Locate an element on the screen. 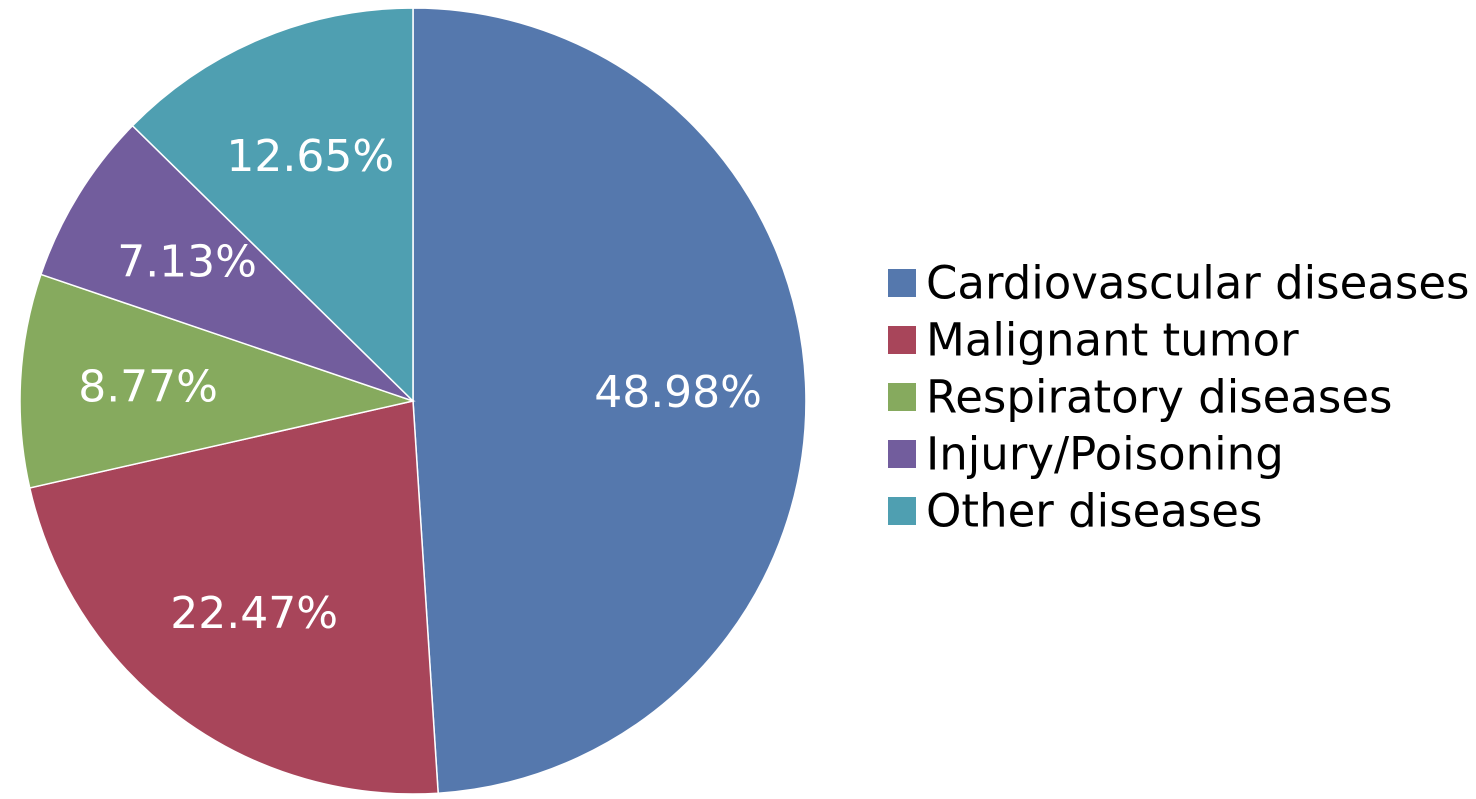 This screenshot has width=1476, height=799. pie-slice-respiratory-diseases is located at coordinates (217, 381).